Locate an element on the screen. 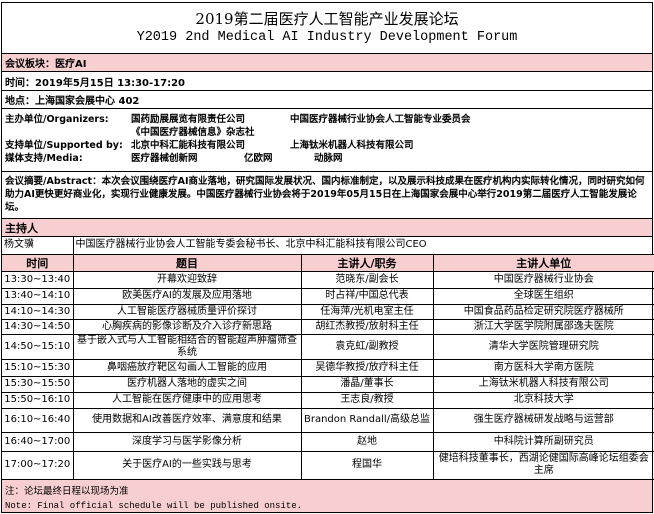 The width and height of the screenshot is (654, 514). cell-time: 16:40~17:00 is located at coordinates (38, 442).